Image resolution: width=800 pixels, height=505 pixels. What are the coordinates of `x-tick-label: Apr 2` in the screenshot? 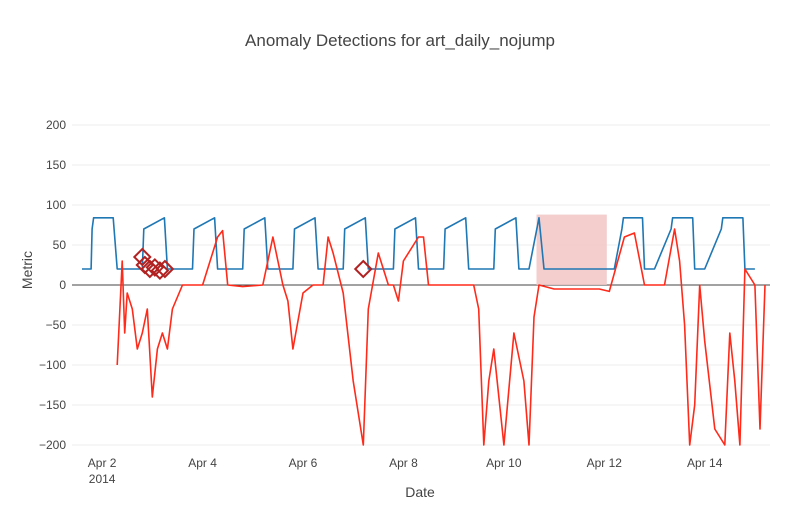 It's located at (102, 463).